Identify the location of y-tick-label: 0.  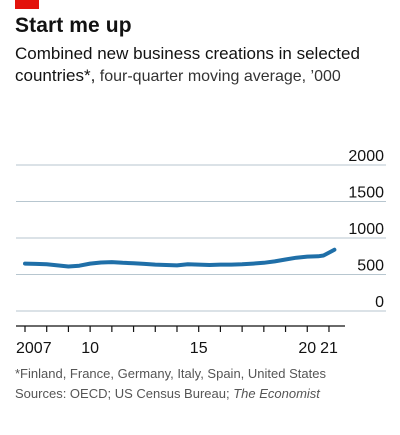
(379, 302).